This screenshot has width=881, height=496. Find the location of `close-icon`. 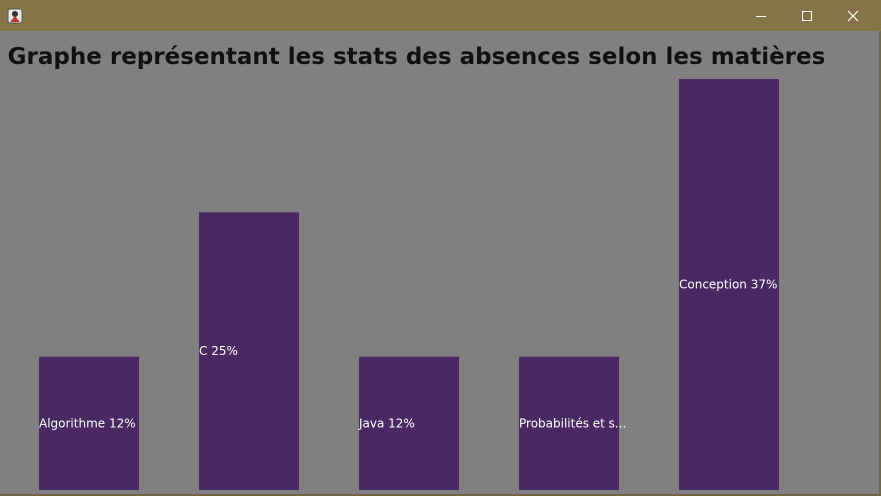

close-icon is located at coordinates (853, 15).